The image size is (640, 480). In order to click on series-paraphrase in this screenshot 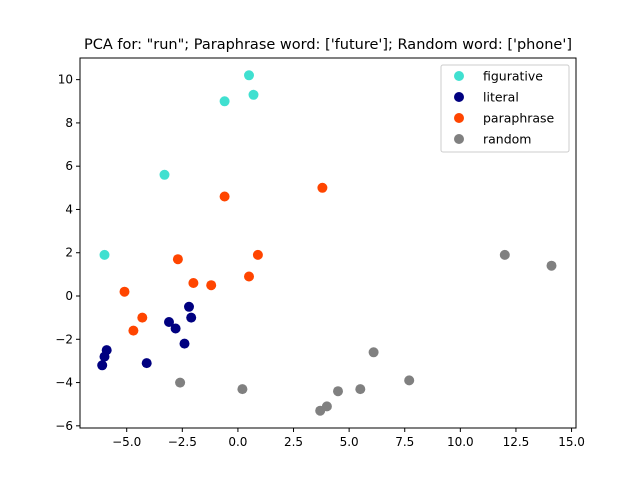, I will do `click(223, 259)`.